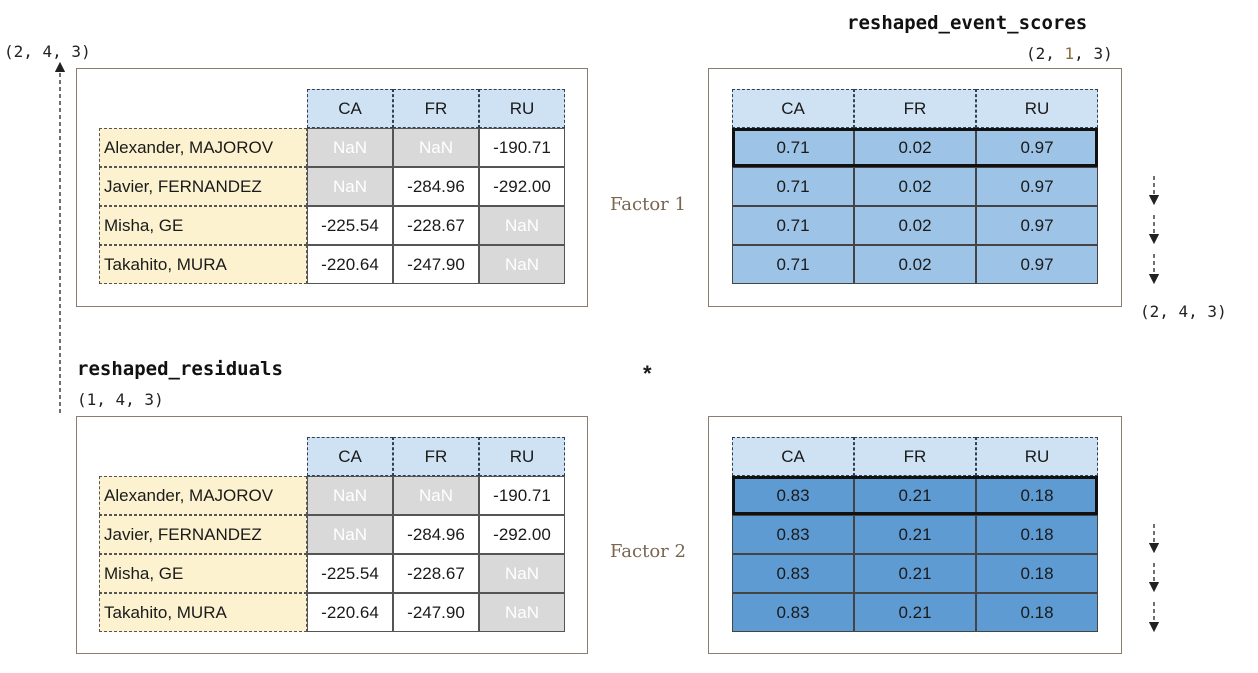  Describe the element at coordinates (648, 204) in the screenshot. I see `factor-1-label: Factor 1` at that location.